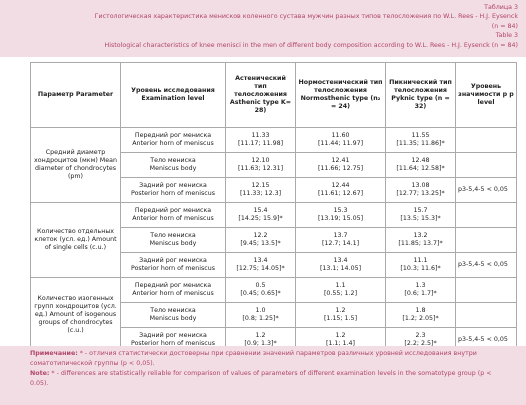 The height and width of the screenshot is (405, 526). Describe the element at coordinates (340, 243) in the screenshot. I see `interval: [12.7; 14.1]` at that location.